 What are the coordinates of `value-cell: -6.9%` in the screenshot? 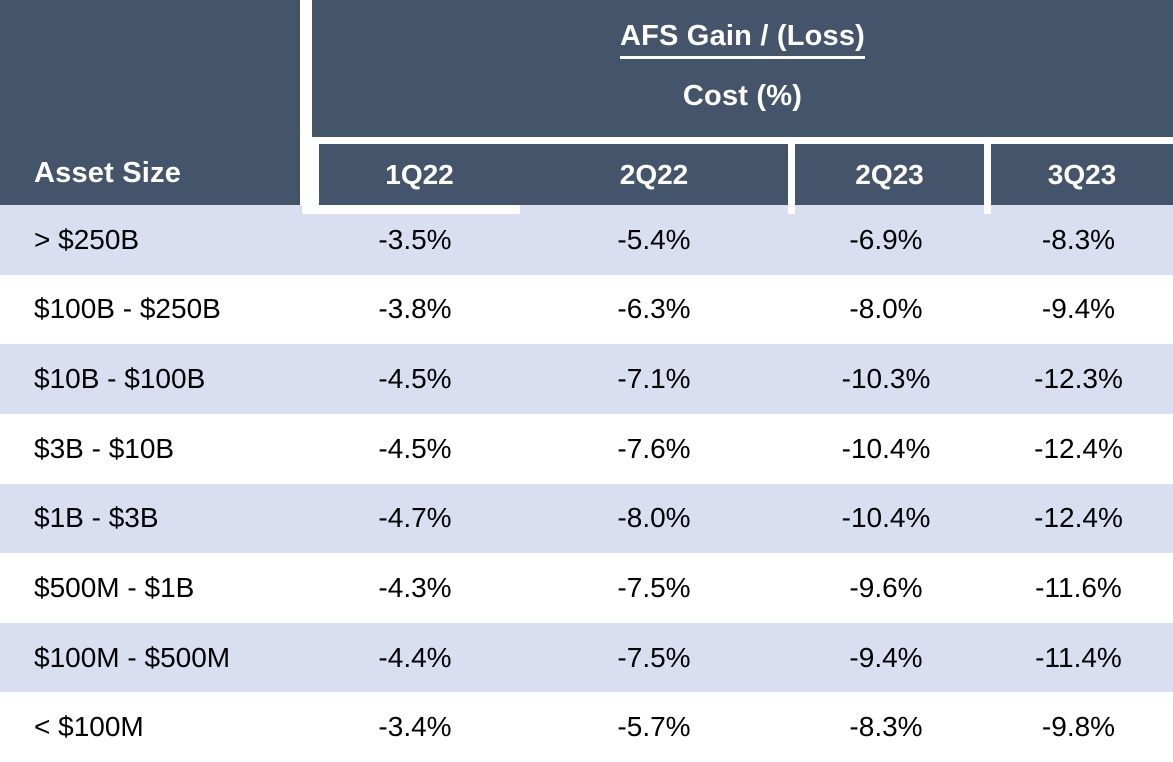 It's located at (886, 239).